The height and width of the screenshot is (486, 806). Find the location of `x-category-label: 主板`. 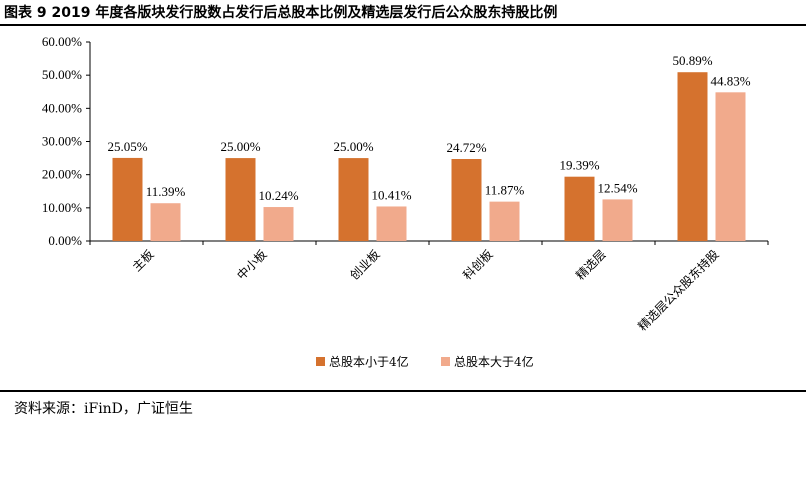

x-category-label: 主板 is located at coordinates (143, 260).